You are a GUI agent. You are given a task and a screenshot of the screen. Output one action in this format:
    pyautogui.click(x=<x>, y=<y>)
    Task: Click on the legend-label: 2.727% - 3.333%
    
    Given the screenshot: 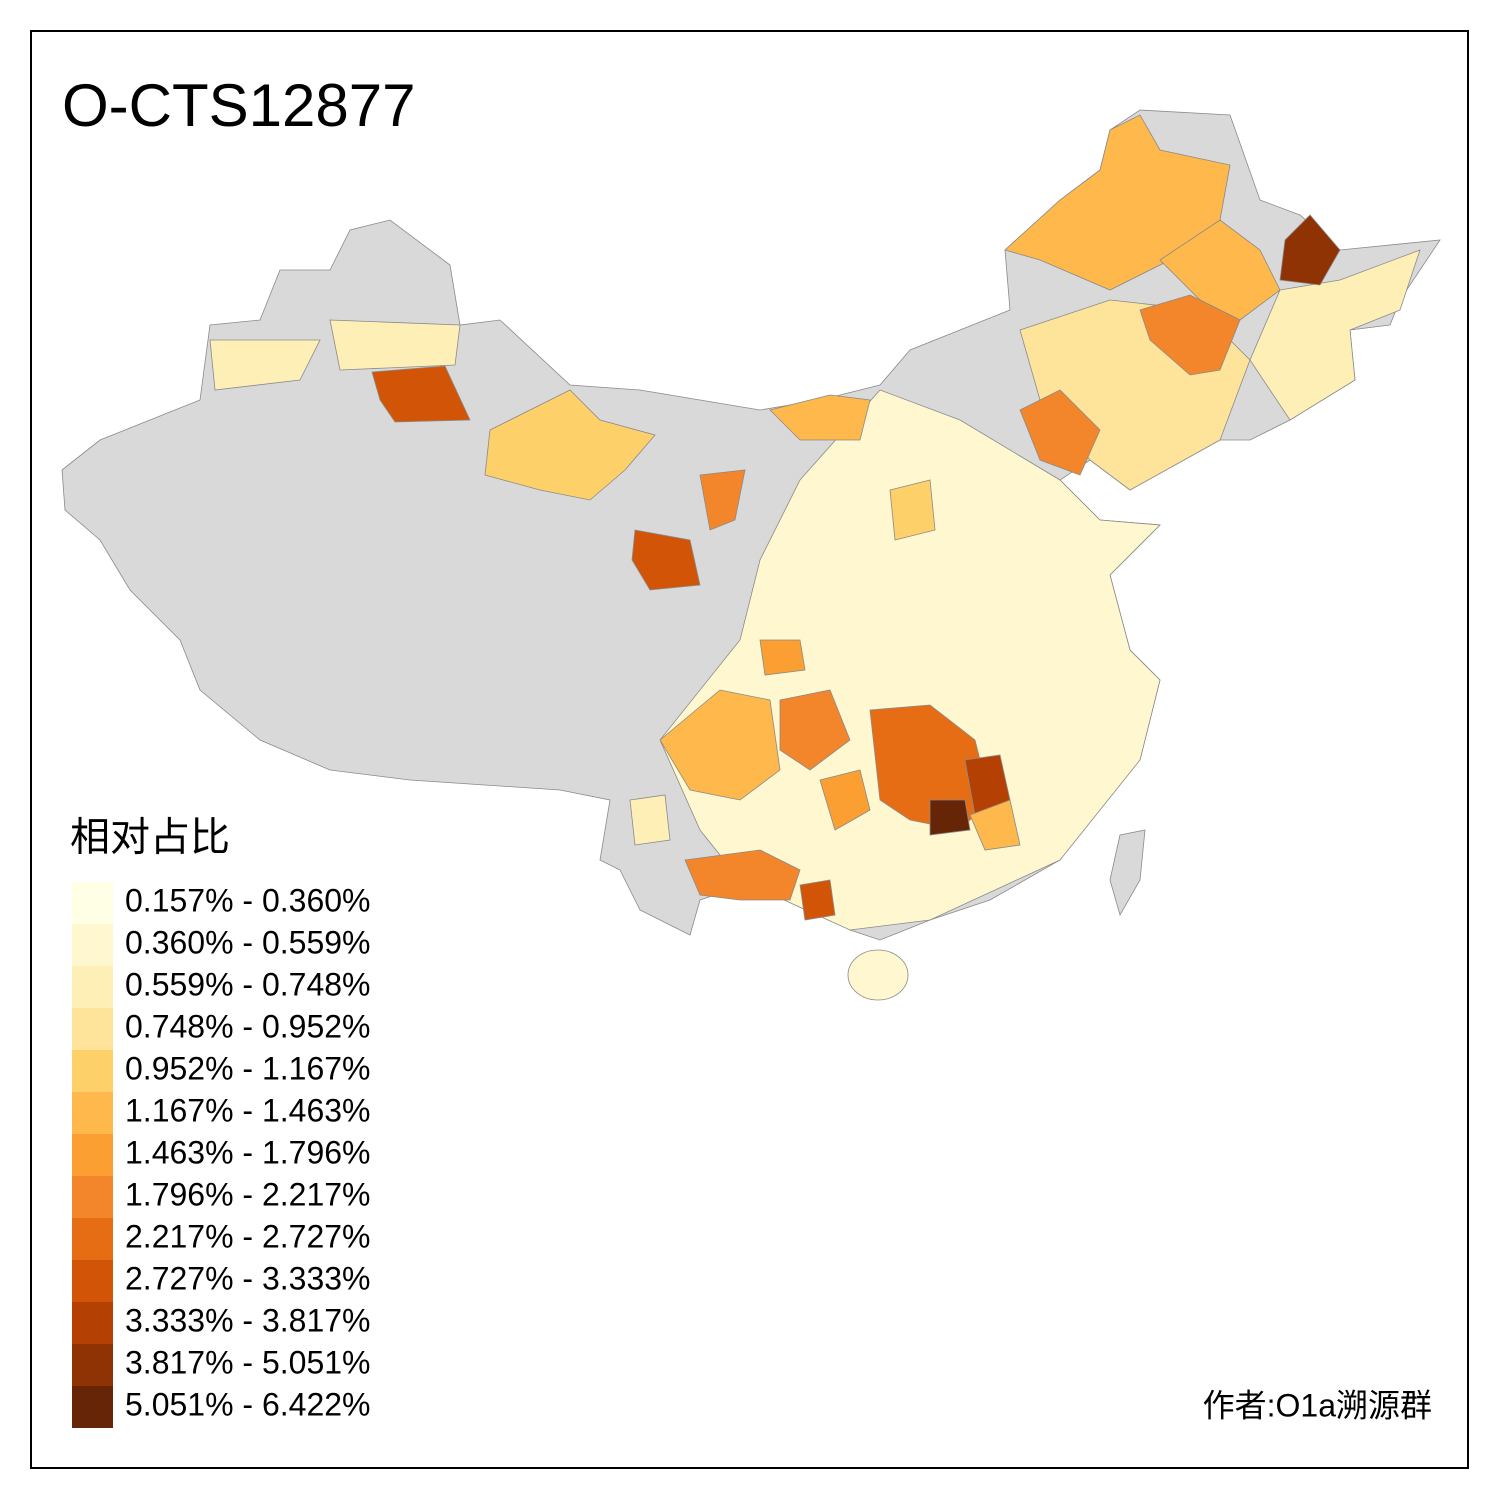 What is the action you would take?
    pyautogui.click(x=248, y=1278)
    